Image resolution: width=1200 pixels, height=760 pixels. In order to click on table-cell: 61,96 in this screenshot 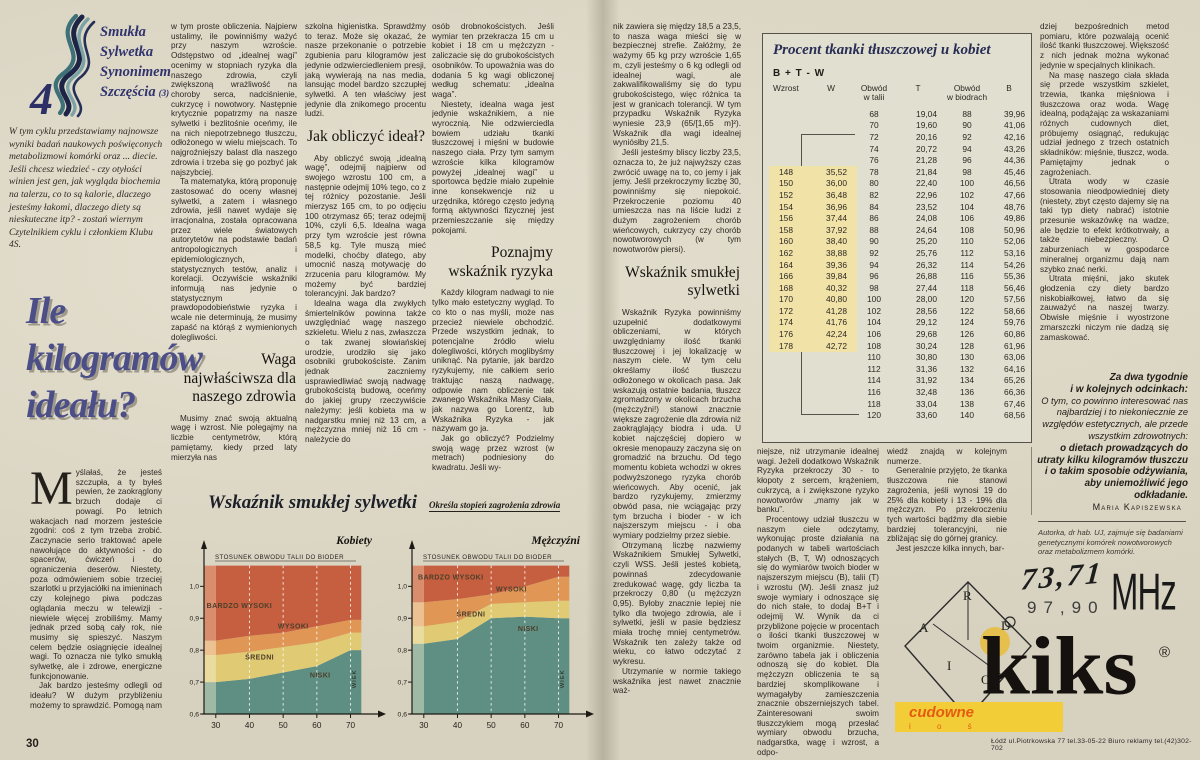, I will do `click(1014, 345)`.